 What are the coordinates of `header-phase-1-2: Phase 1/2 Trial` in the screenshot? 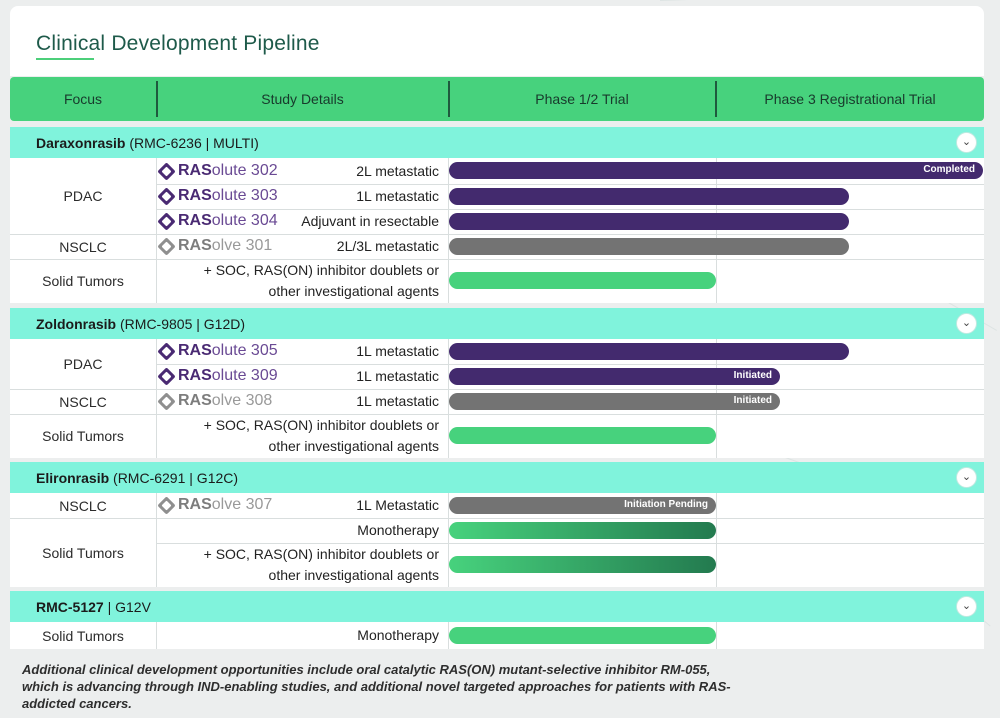 It's located at (582, 99).